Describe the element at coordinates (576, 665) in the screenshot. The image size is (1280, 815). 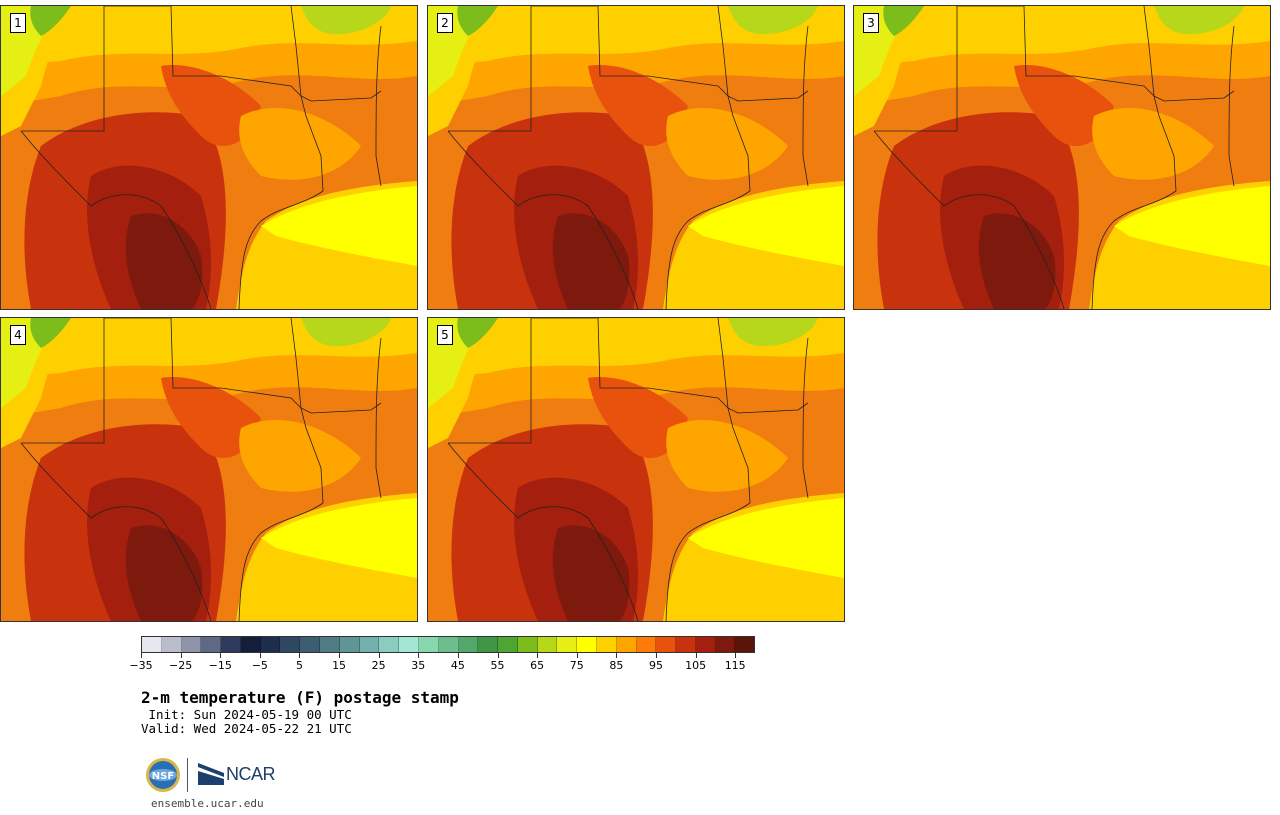
I see `colorbar-tick-label: 75` at that location.